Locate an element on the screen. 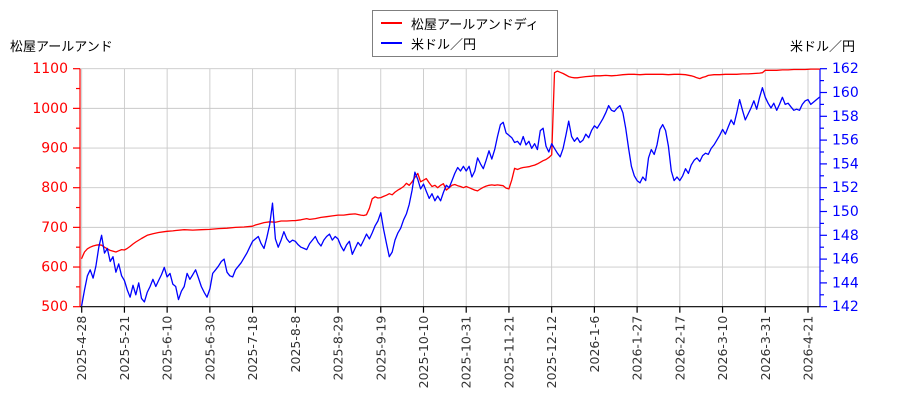 The image size is (900, 400). svg-text: 2025-10-31 is located at coordinates (466, 352).